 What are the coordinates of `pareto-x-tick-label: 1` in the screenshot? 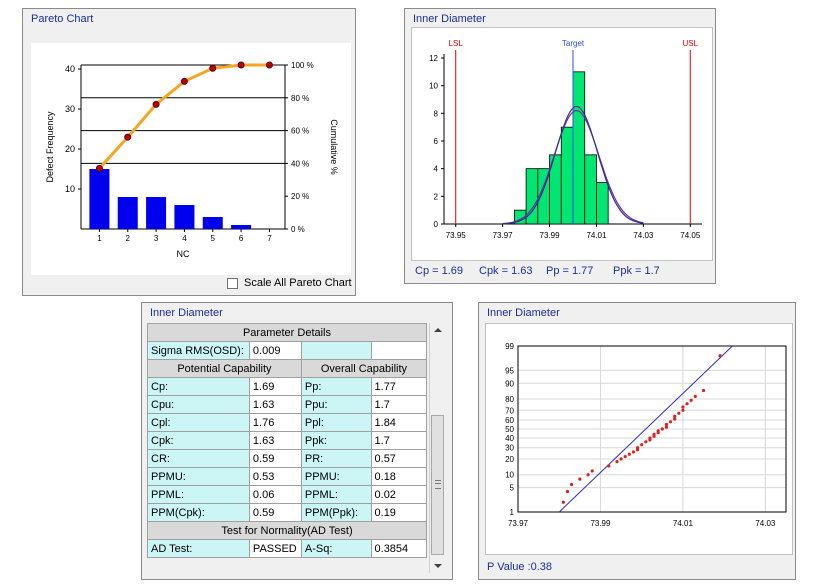 It's located at (99, 238).